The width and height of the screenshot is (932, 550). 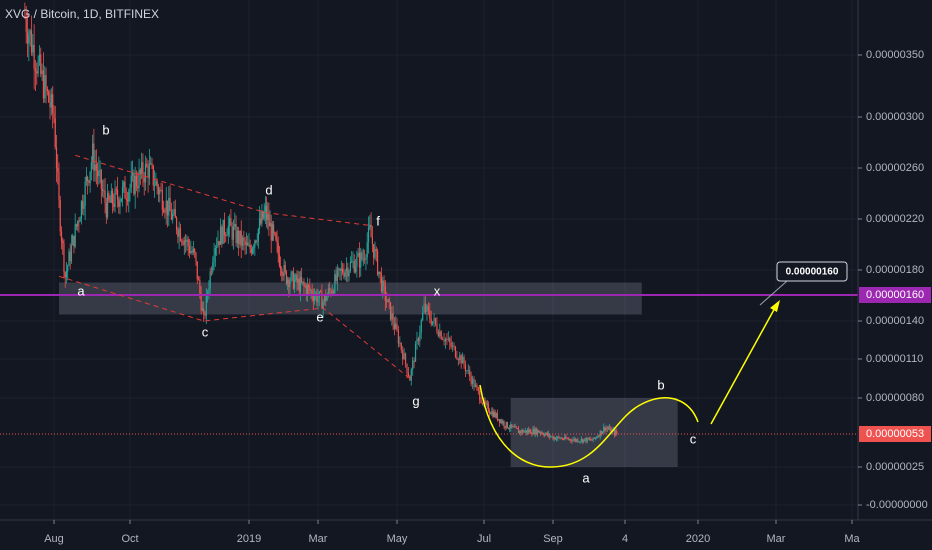 What do you see at coordinates (54, 539) in the screenshot?
I see `x-tick-label: Aug` at bounding box center [54, 539].